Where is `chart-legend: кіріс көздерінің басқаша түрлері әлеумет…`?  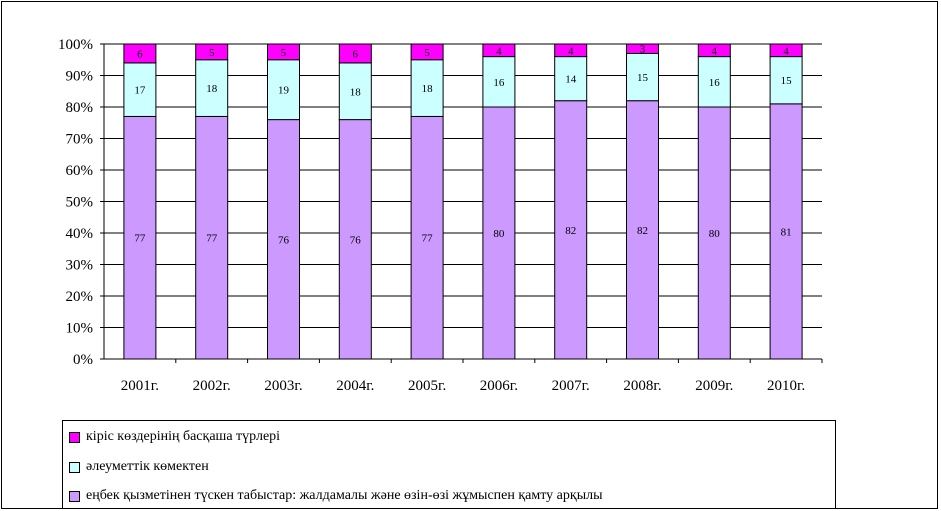 chart-legend: кіріс көздерінің басқаша түрлері әлеумет… is located at coordinates (449, 464).